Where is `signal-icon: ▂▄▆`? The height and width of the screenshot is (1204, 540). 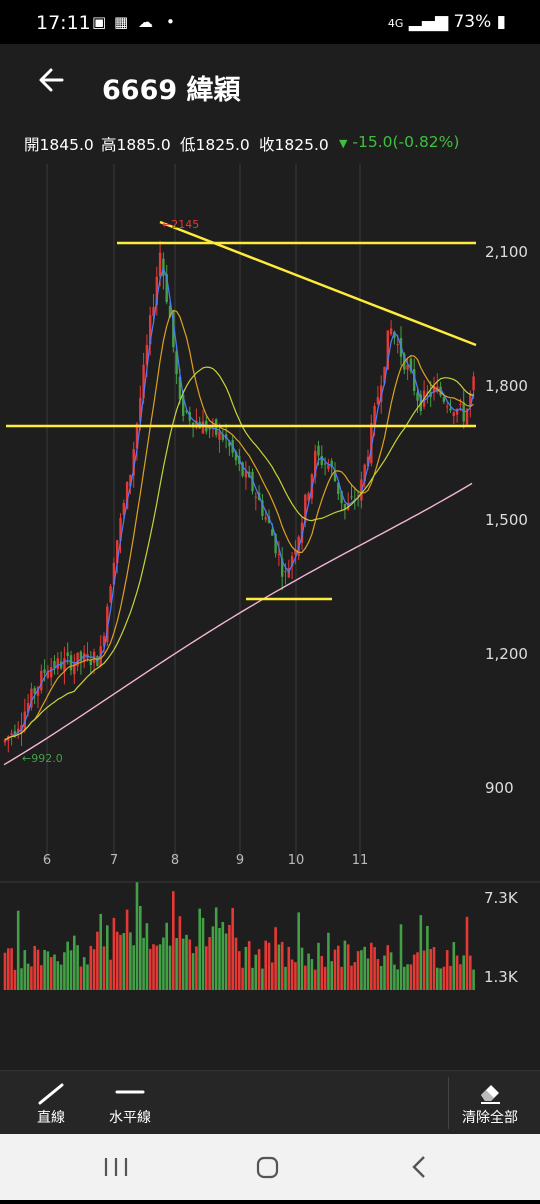
signal-icon: ▂▄▆ is located at coordinates (428, 22).